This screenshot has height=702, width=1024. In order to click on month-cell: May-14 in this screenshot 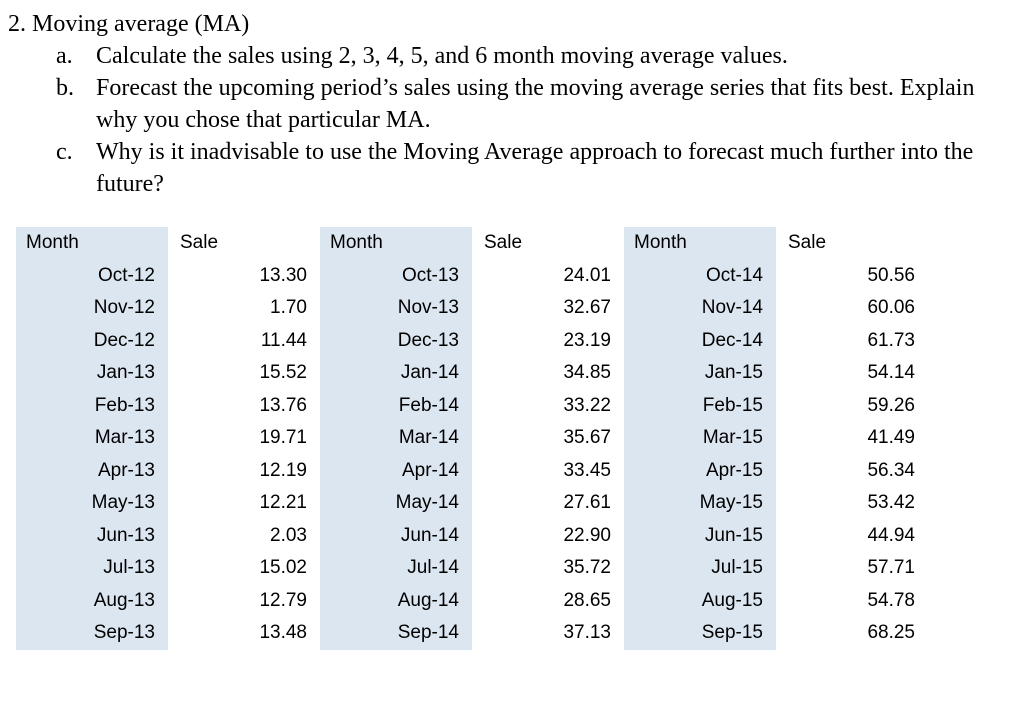, I will do `click(396, 503)`.